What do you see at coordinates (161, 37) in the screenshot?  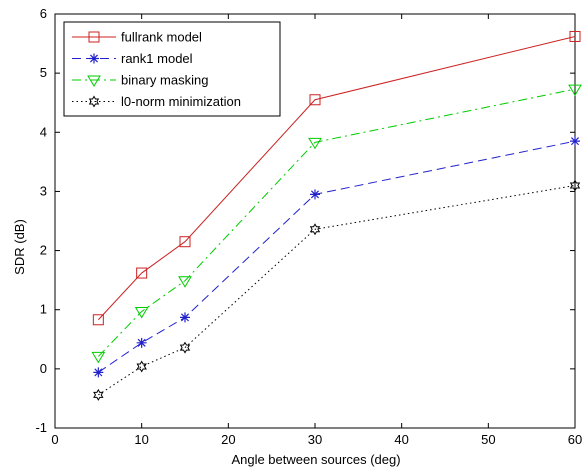 I see `legend-label: fullrank model` at bounding box center [161, 37].